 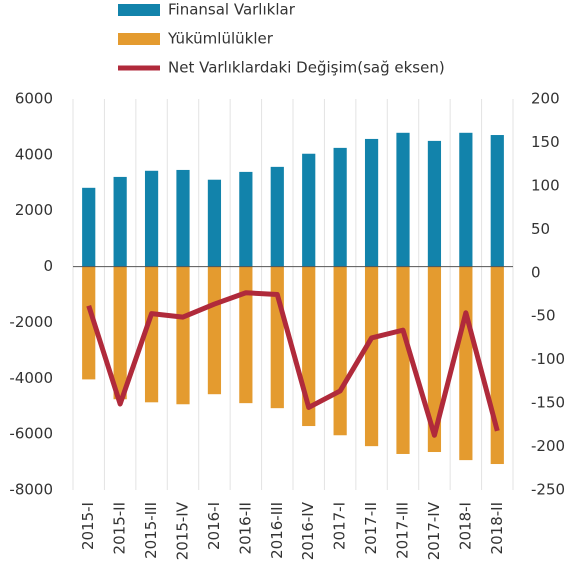 What do you see at coordinates (543, 316) in the screenshot?
I see `y2-tick-label: -50` at bounding box center [543, 316].